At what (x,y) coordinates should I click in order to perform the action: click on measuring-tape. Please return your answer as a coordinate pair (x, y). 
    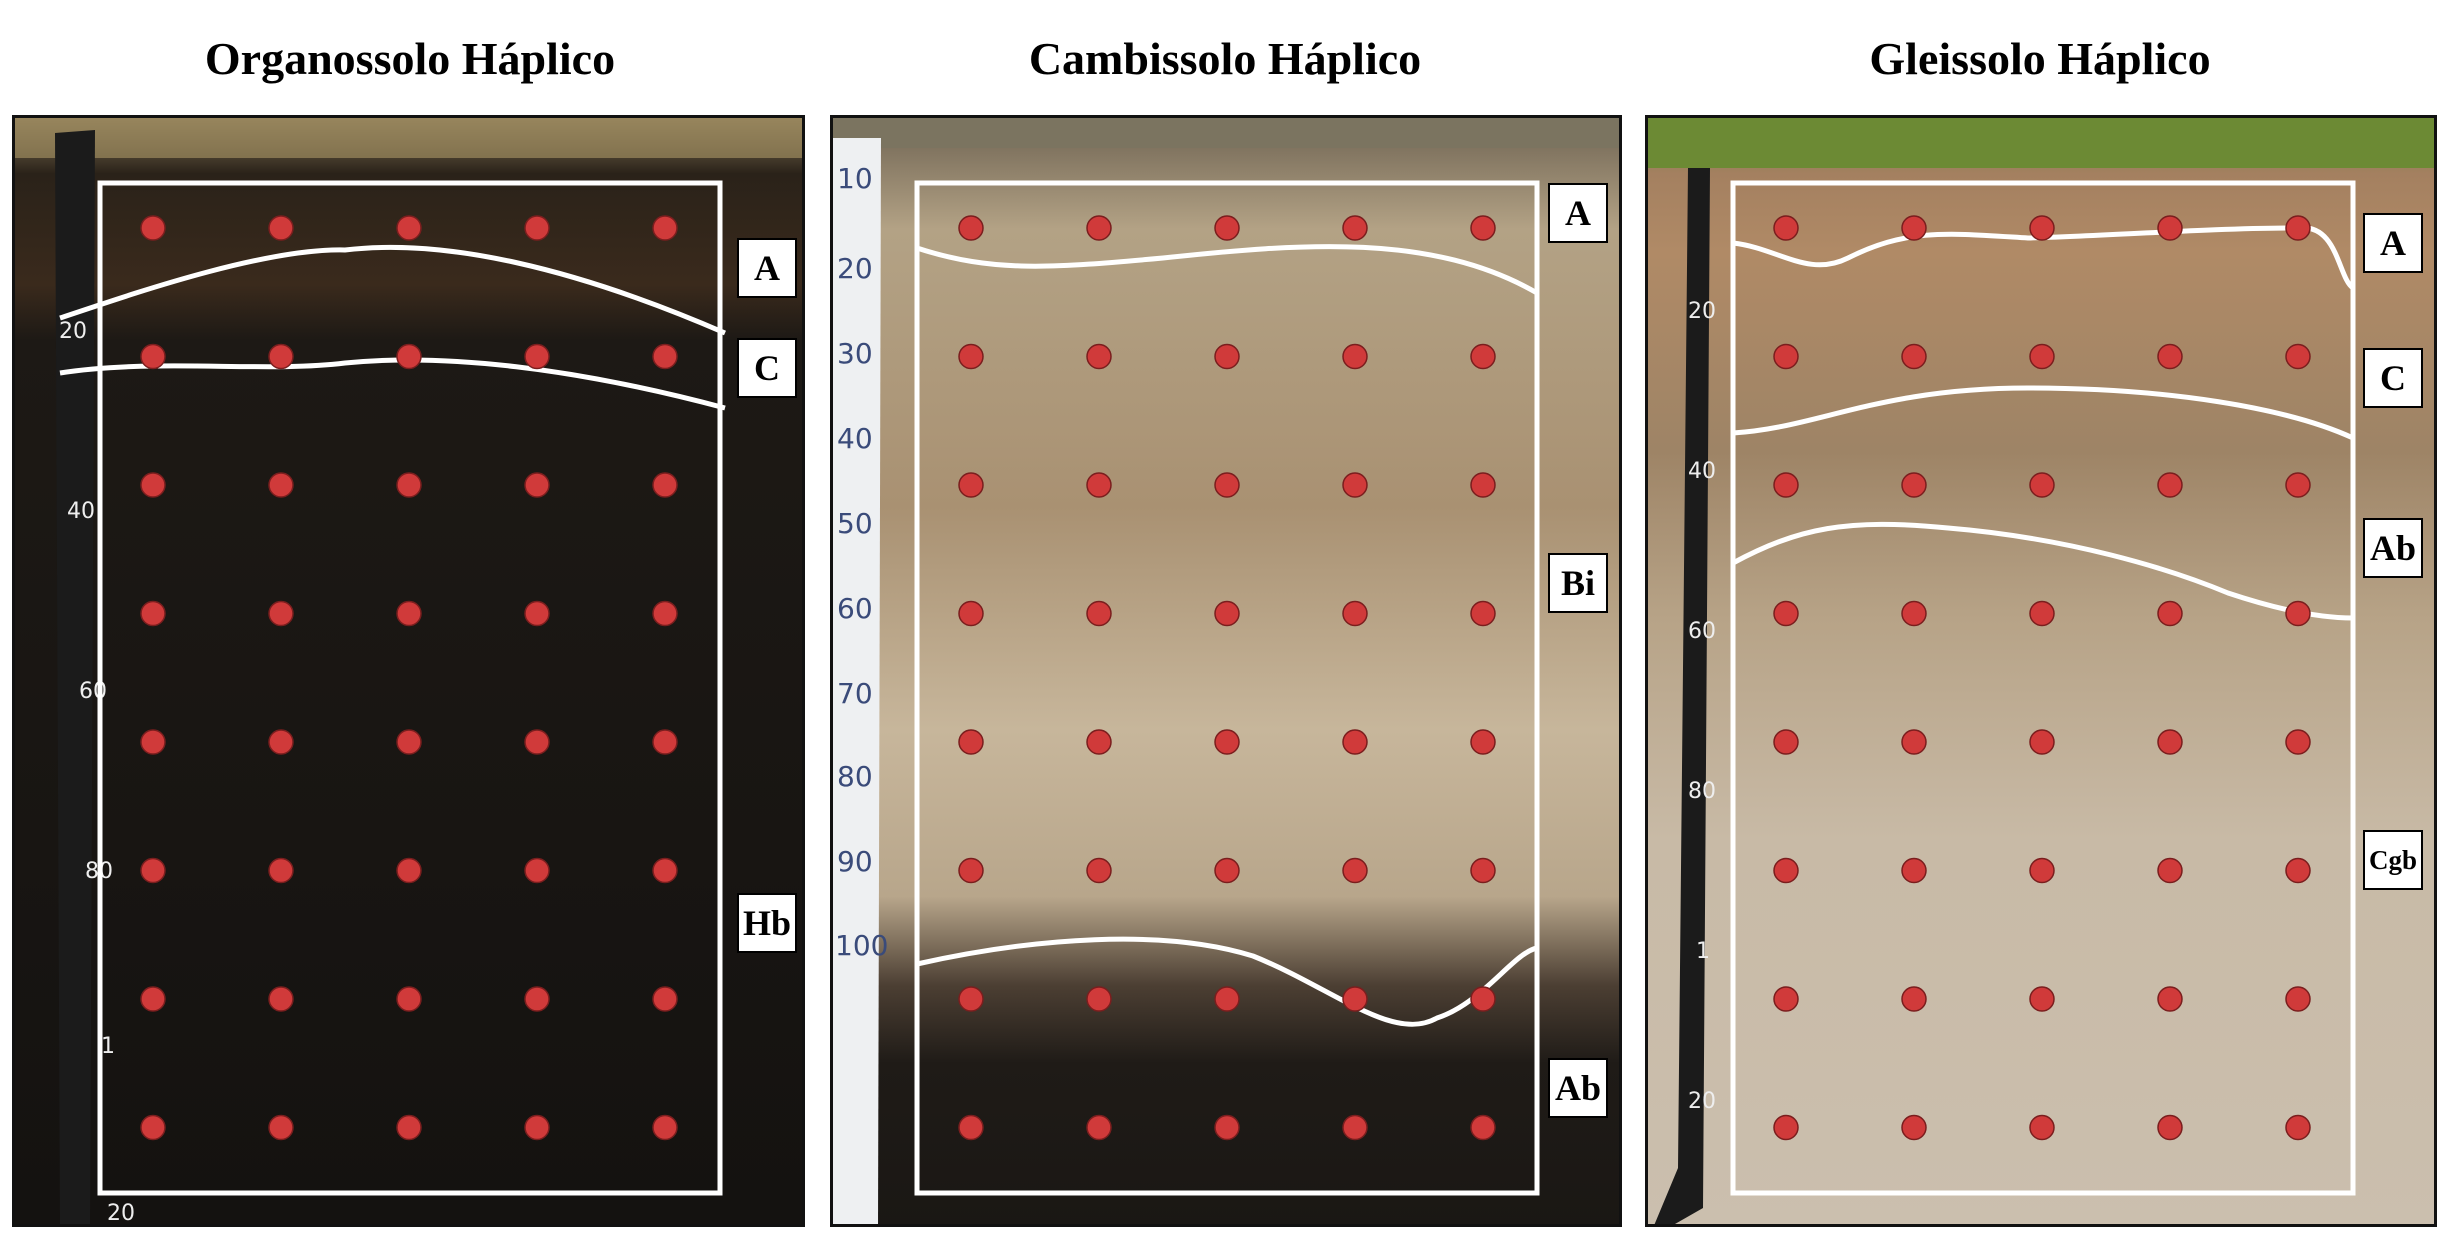
    Looking at the image, I should click on (857, 681).